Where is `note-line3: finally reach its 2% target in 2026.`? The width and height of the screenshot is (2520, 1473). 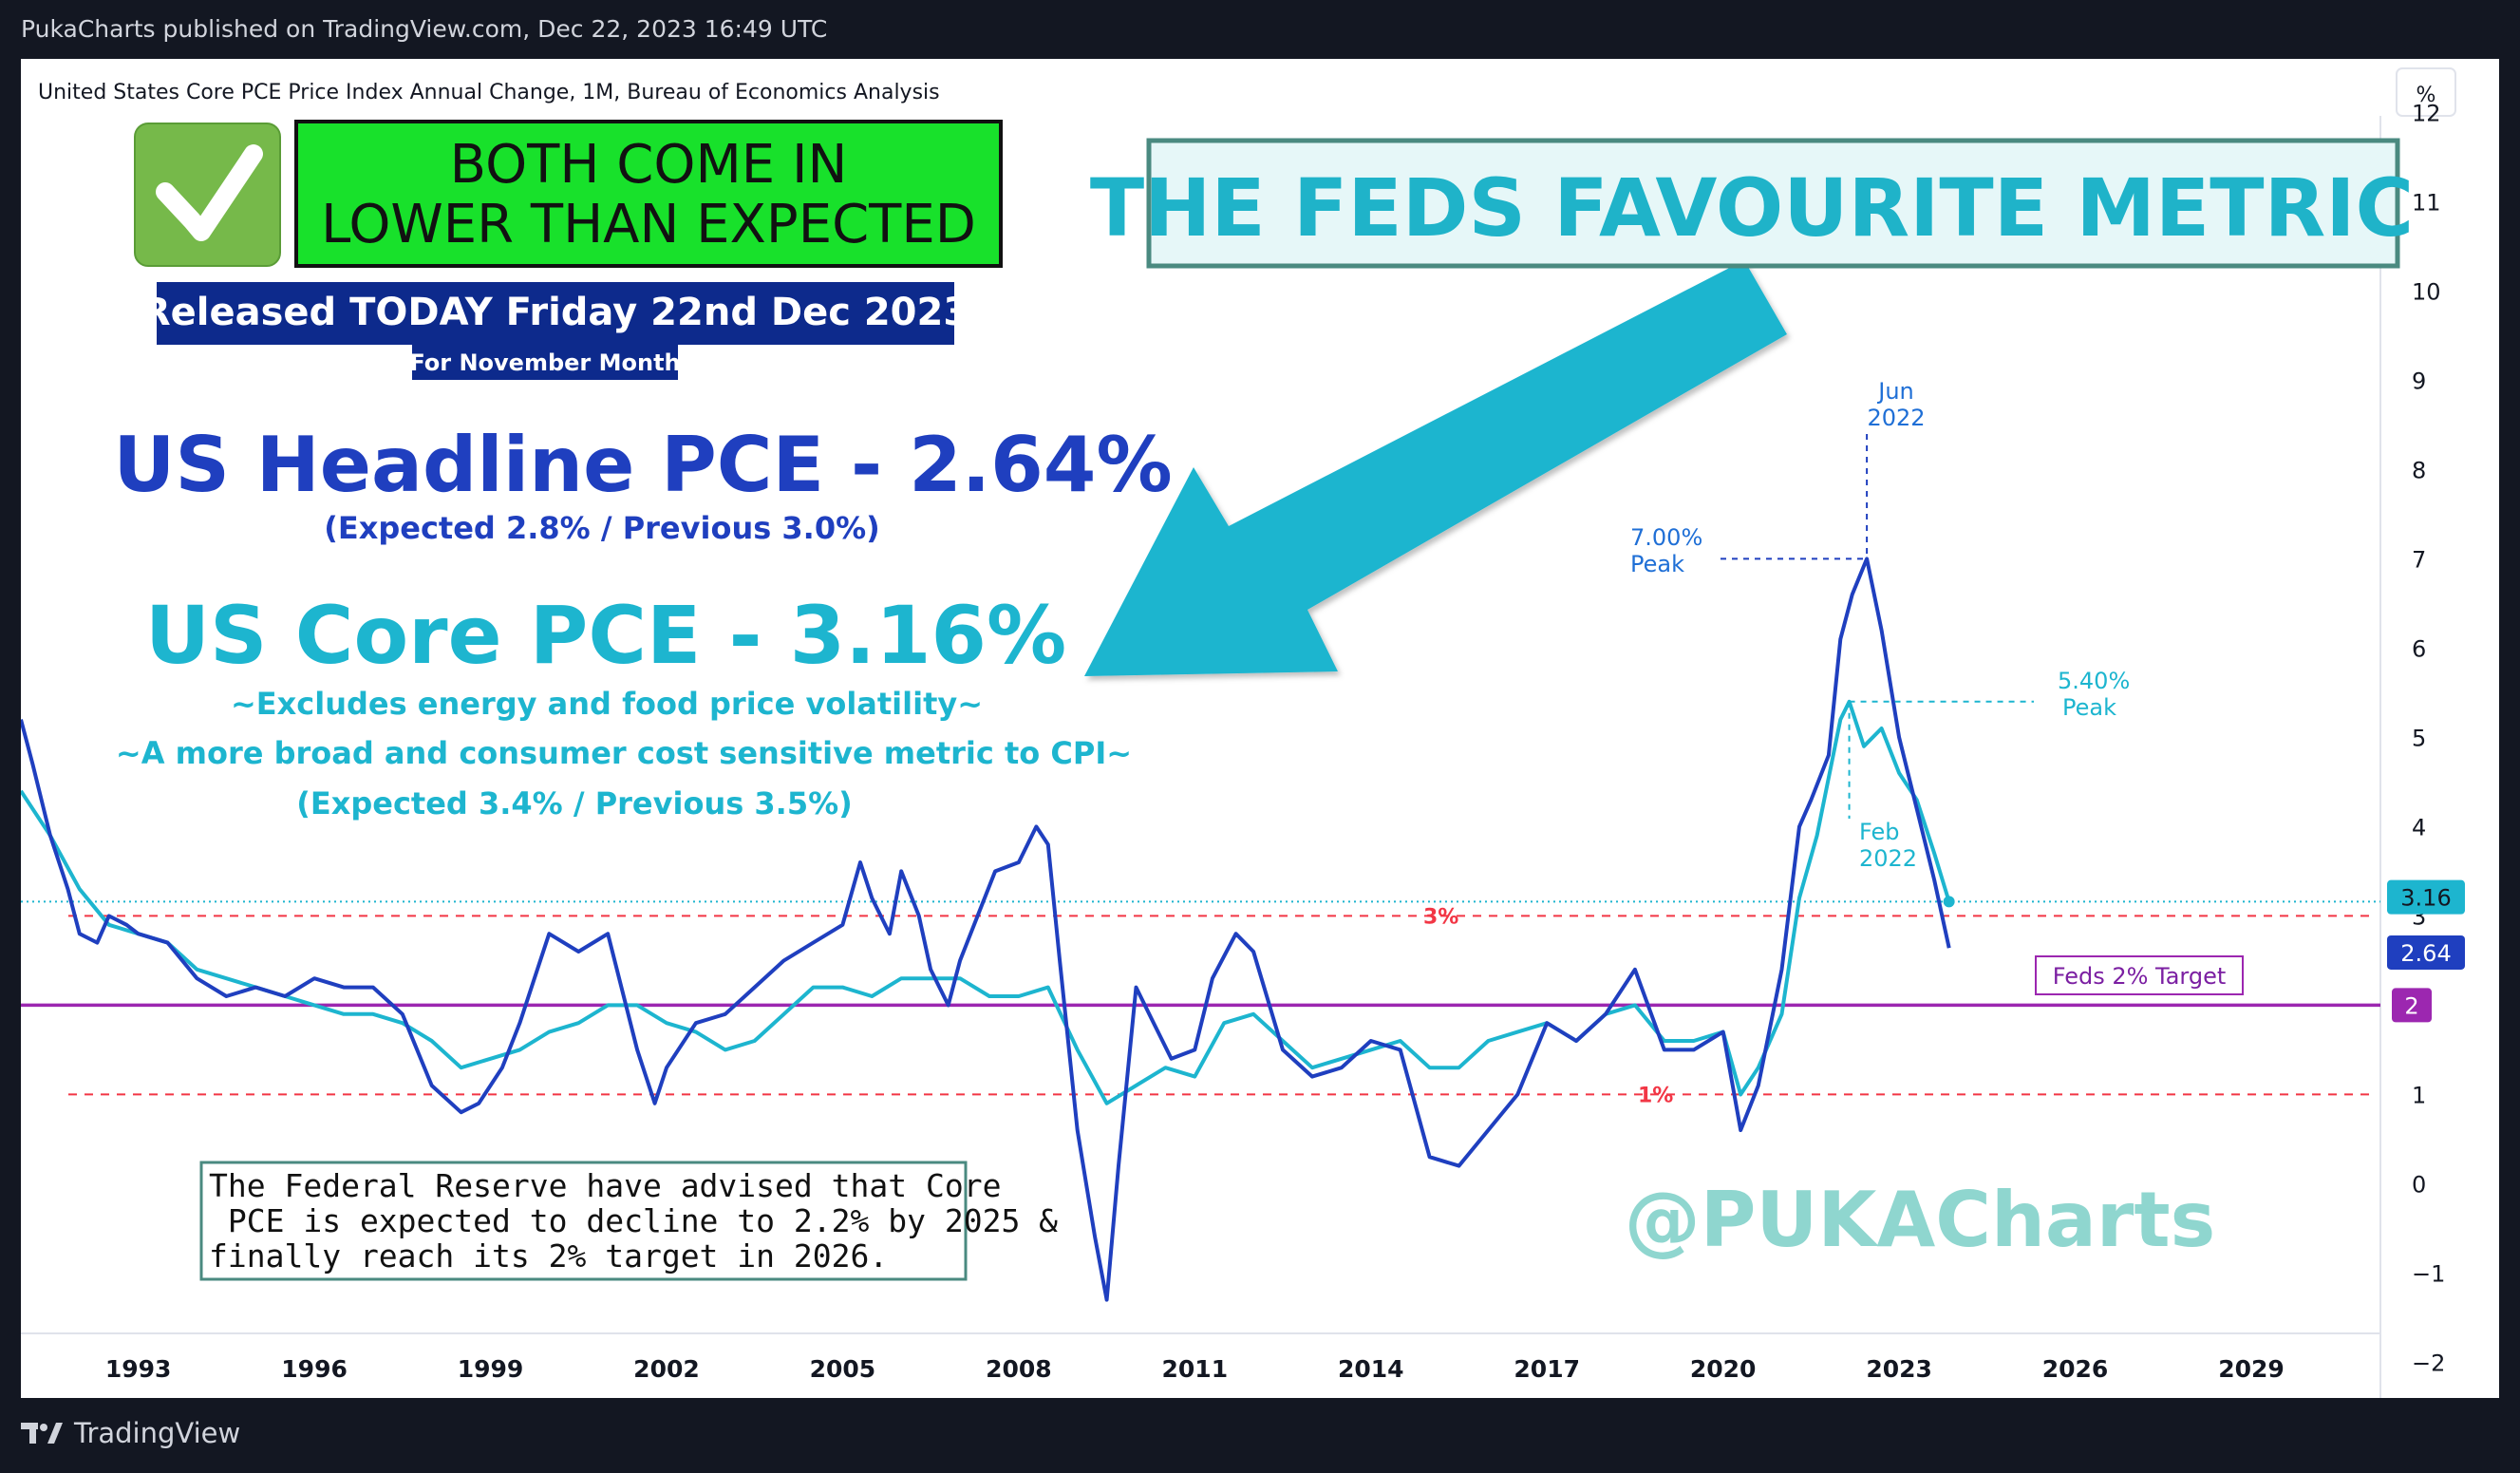 note-line3: finally reach its 2% target in 2026. is located at coordinates (548, 1256).